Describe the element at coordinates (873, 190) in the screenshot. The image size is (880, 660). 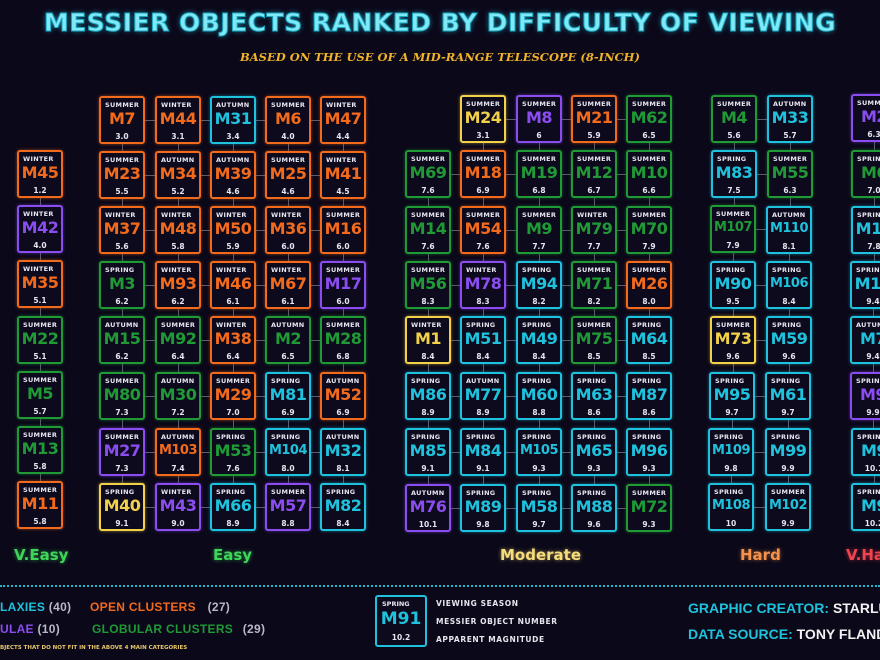
I see `apparent-magnitude: 7.0` at that location.